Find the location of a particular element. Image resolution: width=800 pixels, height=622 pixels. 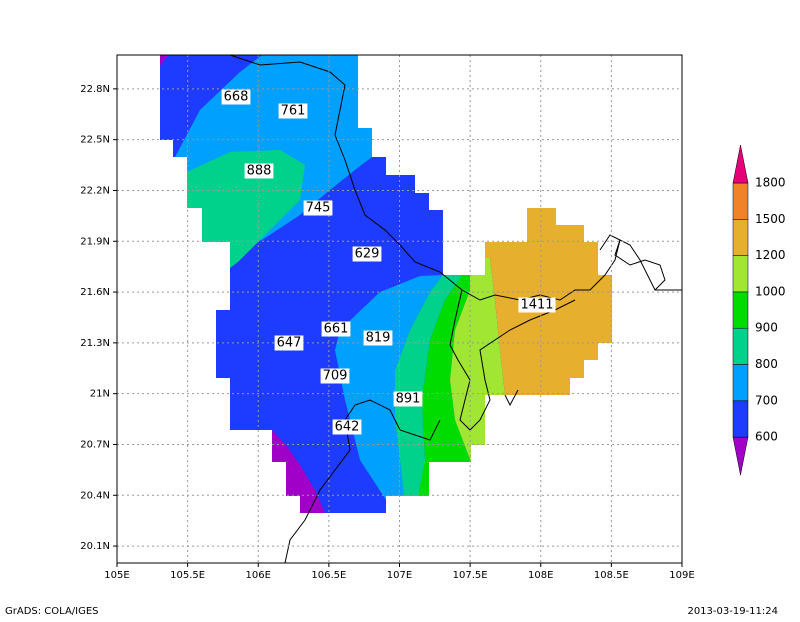

contour-label: 647 is located at coordinates (289, 343).